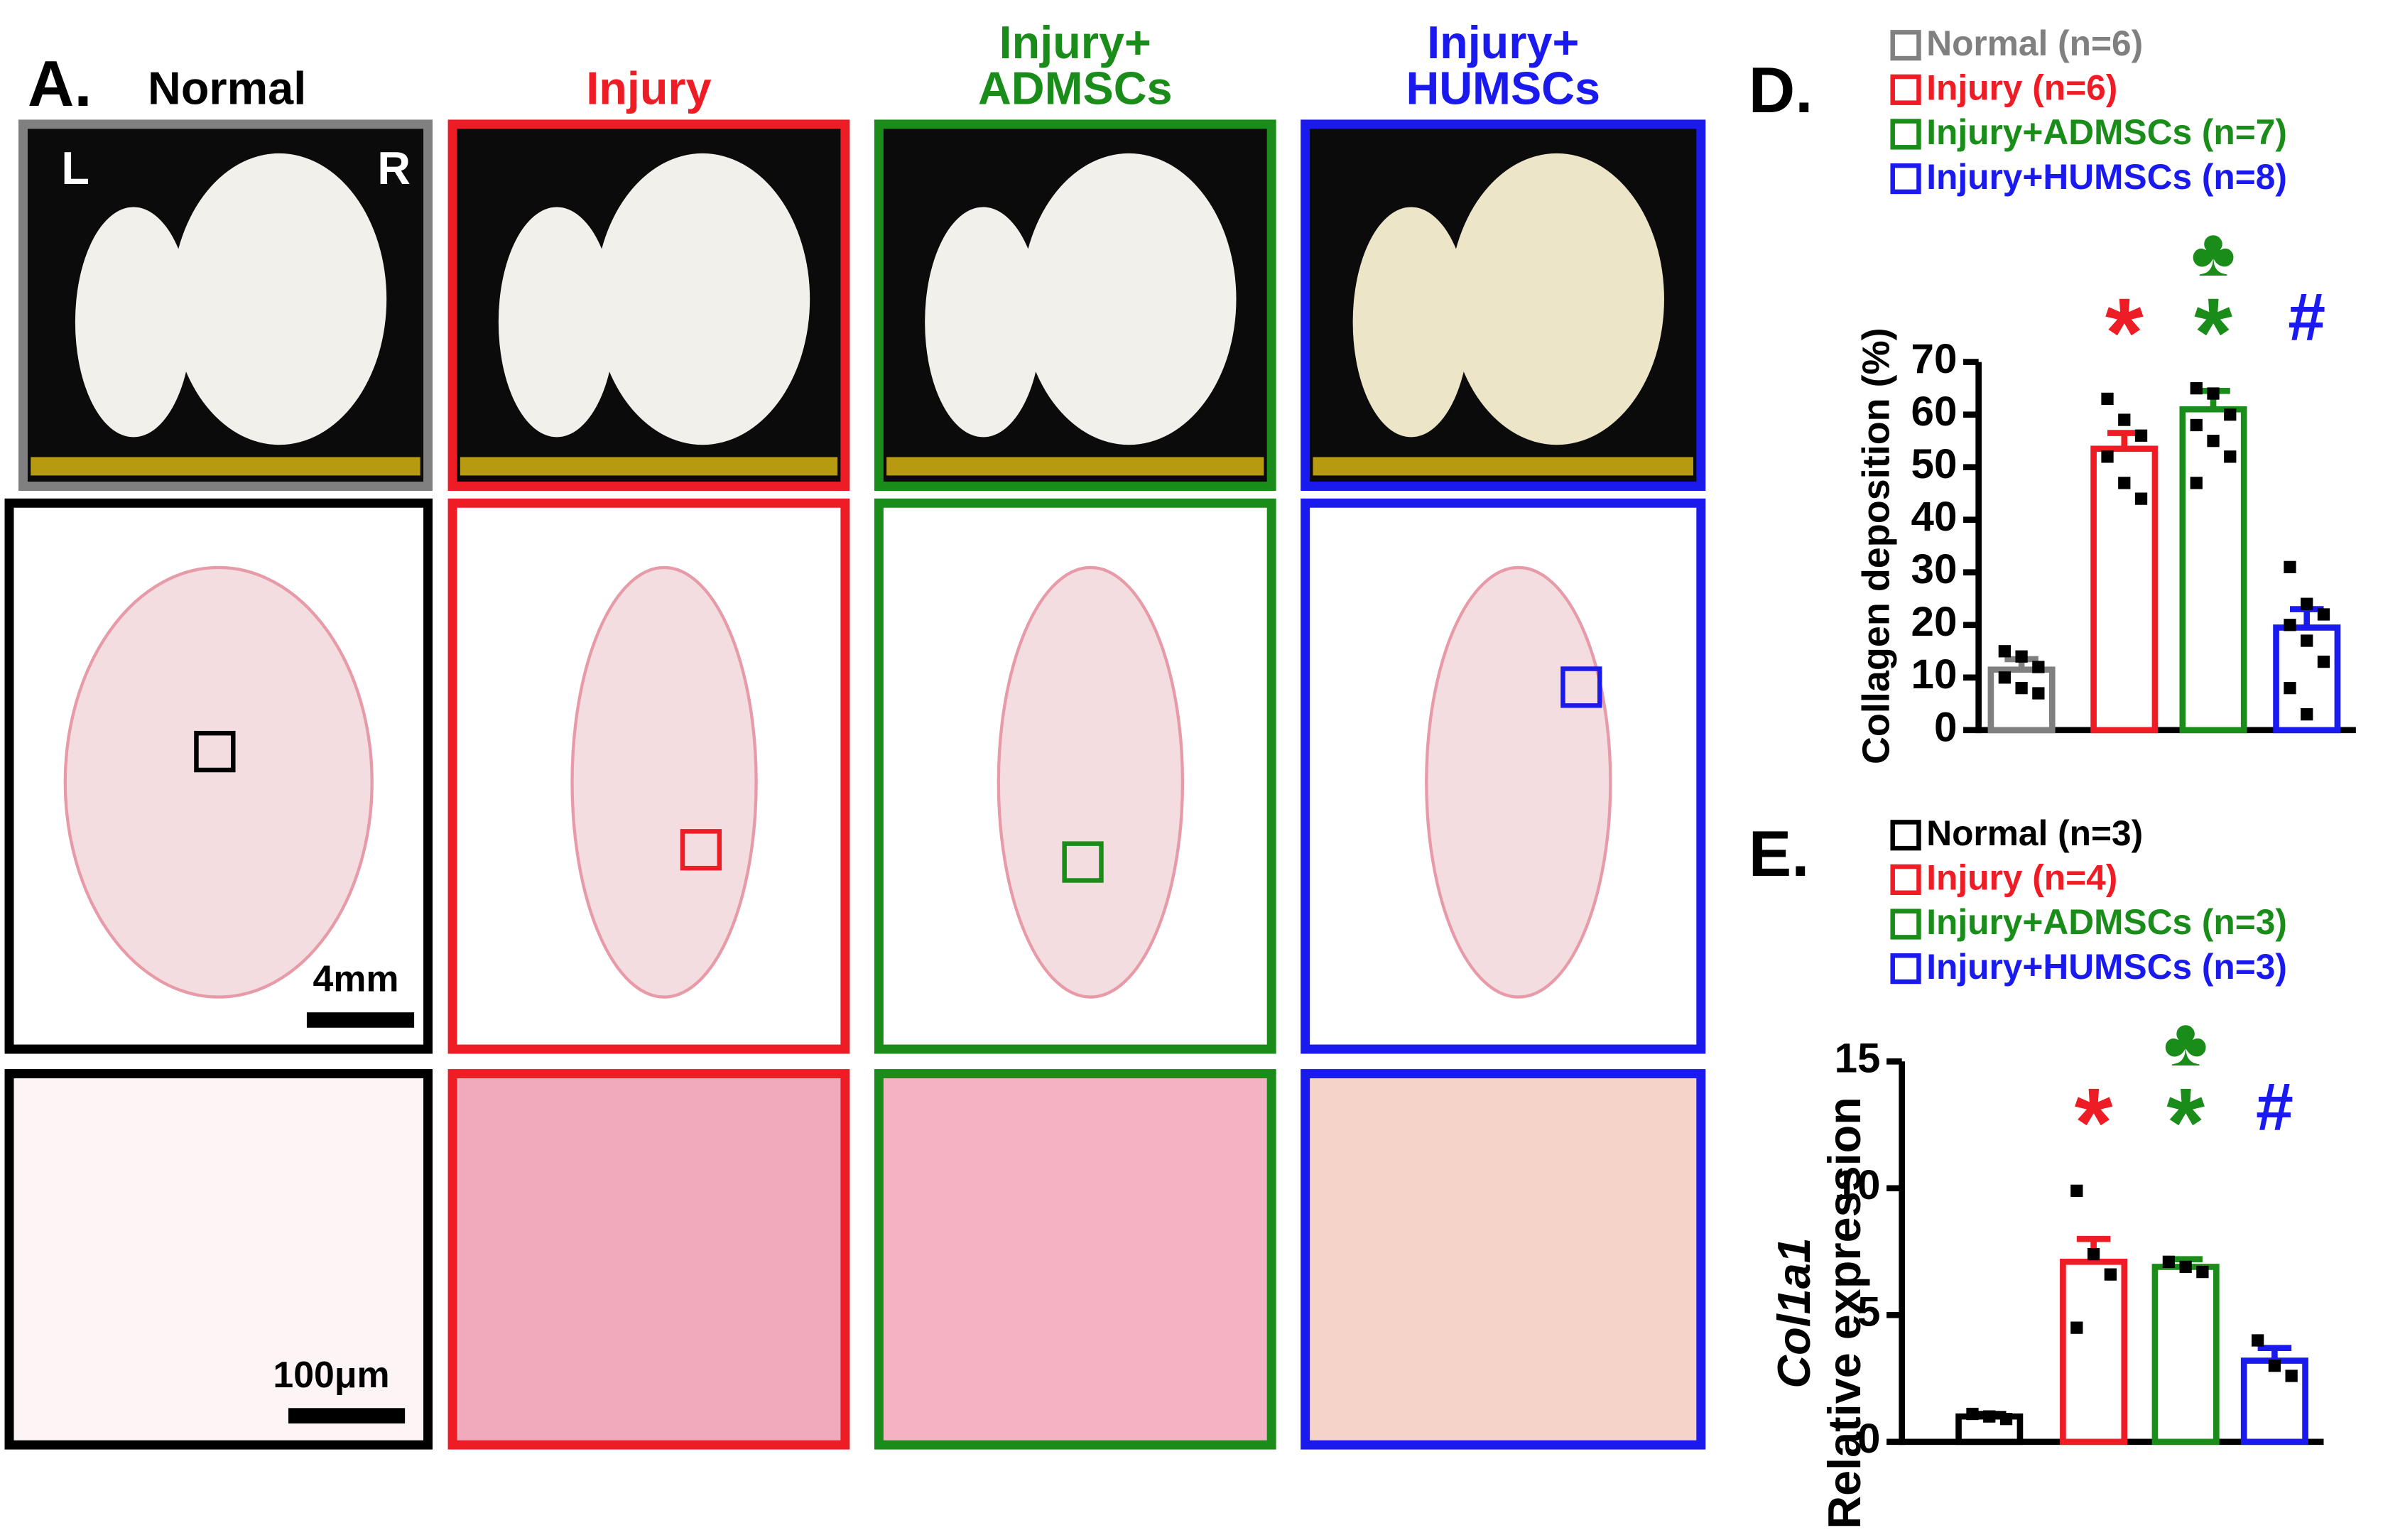  Describe the element at coordinates (60, 84) in the screenshot. I see `panel-letter: A.` at that location.